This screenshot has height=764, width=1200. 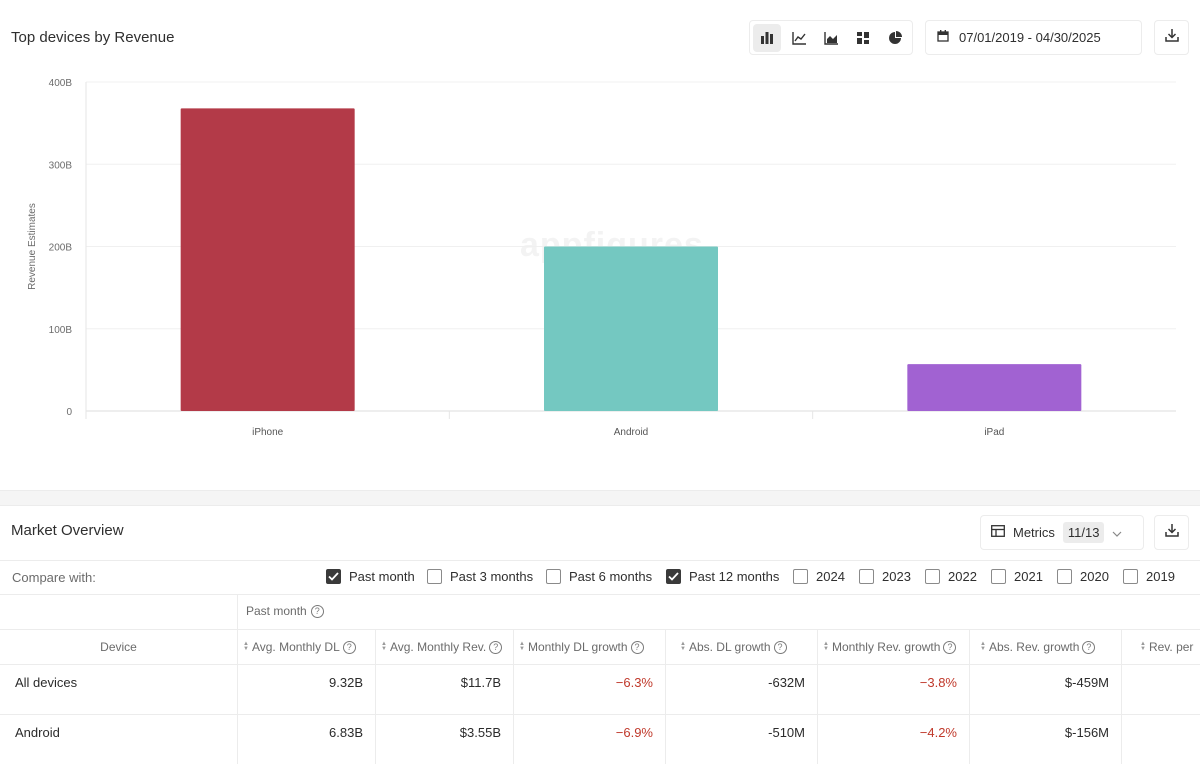 I want to click on y-tick-label: 400B, so click(x=61, y=83).